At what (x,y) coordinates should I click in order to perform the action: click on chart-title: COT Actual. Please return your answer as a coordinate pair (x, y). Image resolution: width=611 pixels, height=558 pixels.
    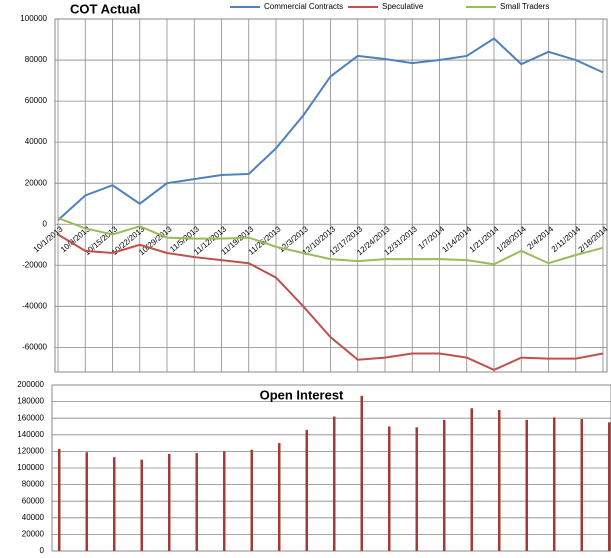
    Looking at the image, I should click on (105, 8).